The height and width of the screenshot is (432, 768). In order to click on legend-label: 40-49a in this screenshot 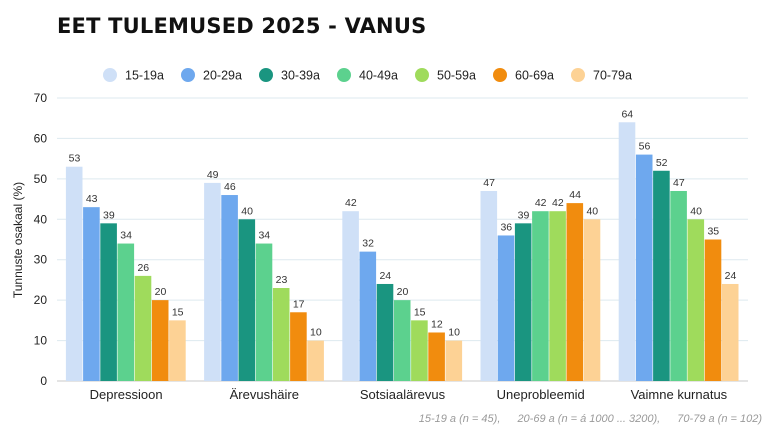, I will do `click(378, 76)`.